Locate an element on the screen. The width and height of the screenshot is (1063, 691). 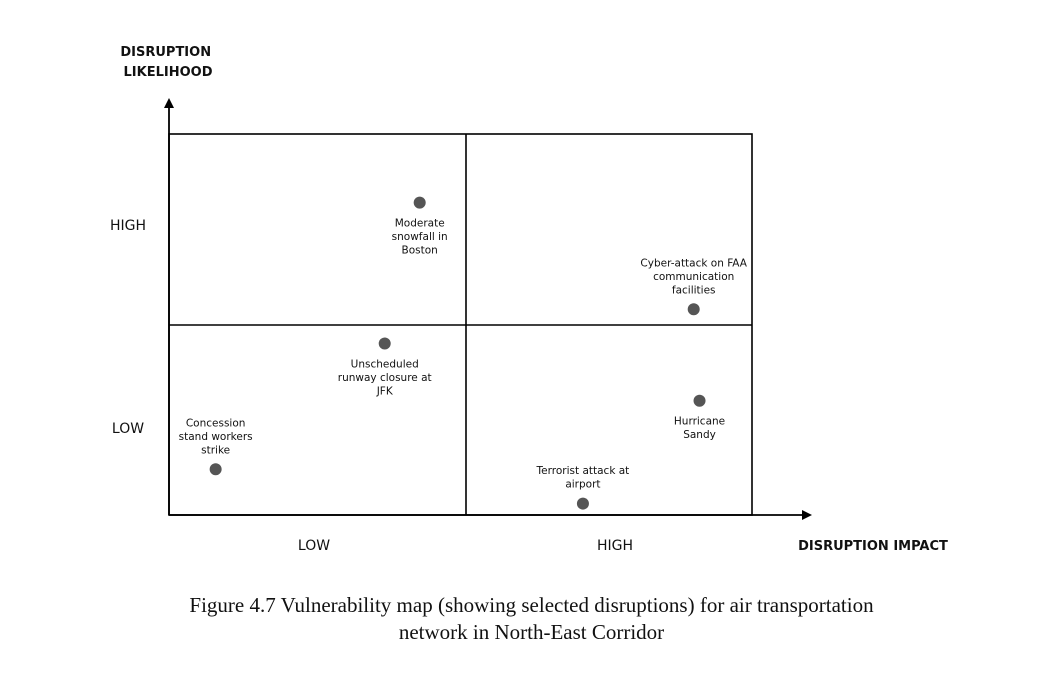
point-label: Unscheduled runway closure at JFK is located at coordinates (385, 378).